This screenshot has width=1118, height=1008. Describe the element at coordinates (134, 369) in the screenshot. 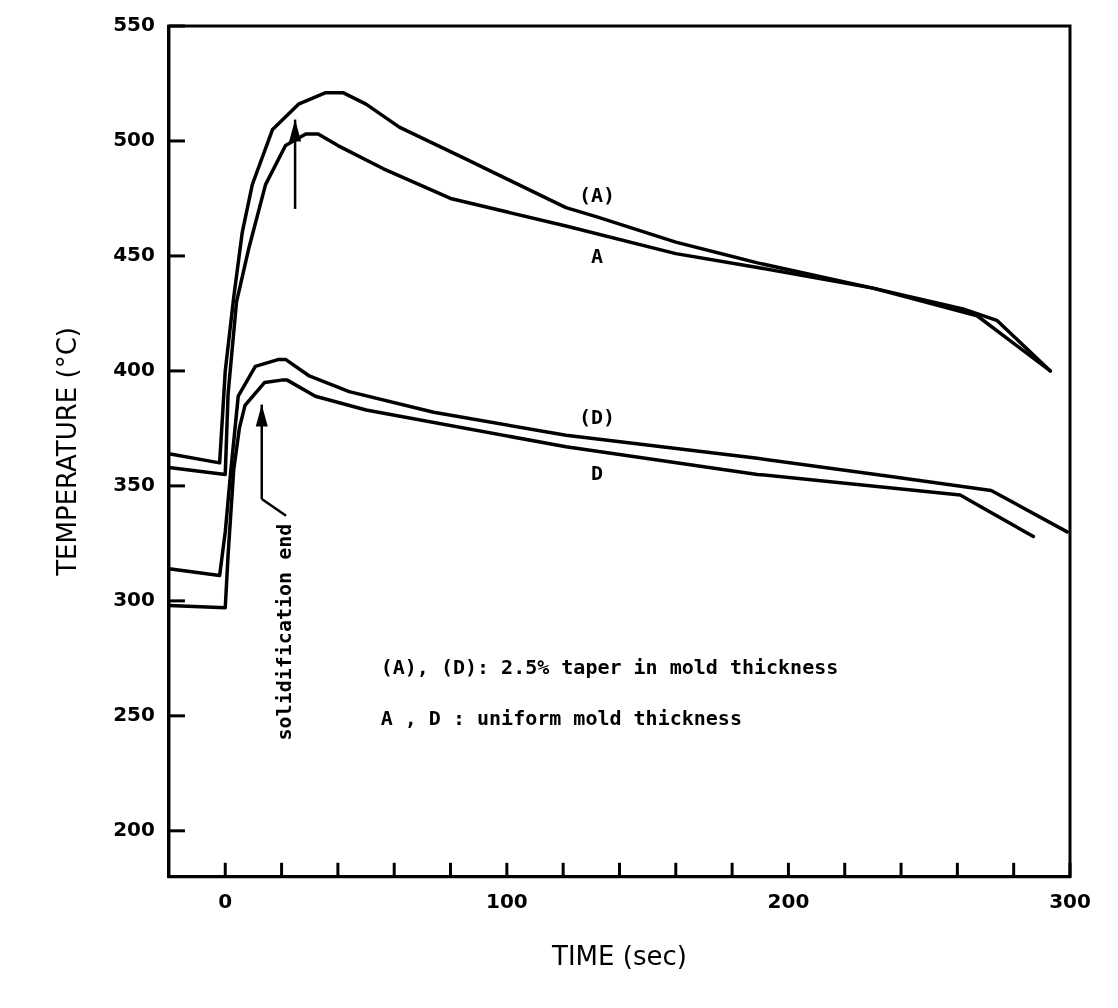

I see `y-tick-label: 400` at that location.